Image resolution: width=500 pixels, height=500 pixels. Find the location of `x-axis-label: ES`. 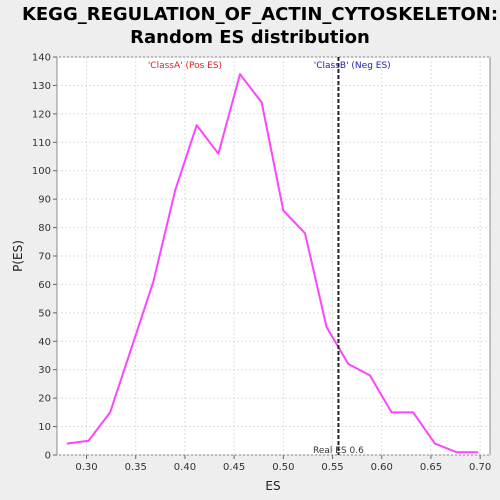

x-axis-label: ES is located at coordinates (272, 486).